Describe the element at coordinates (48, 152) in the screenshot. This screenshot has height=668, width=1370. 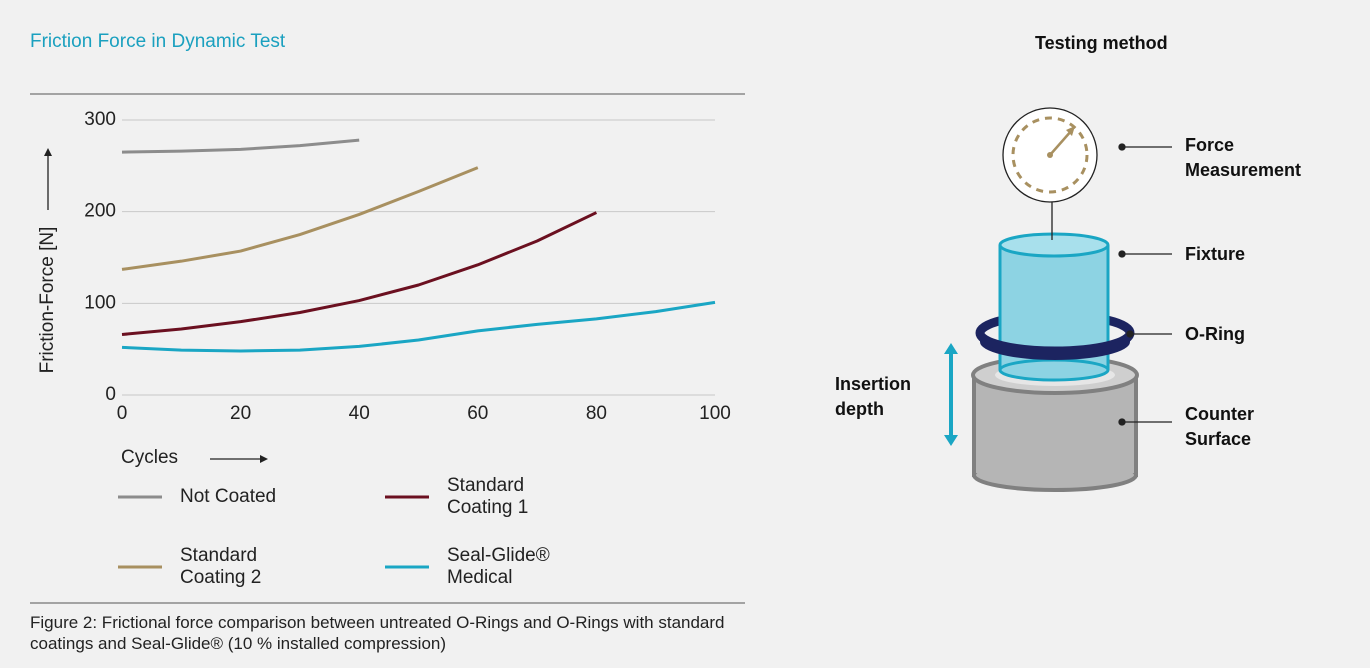
I see `y-arrow-head` at that location.